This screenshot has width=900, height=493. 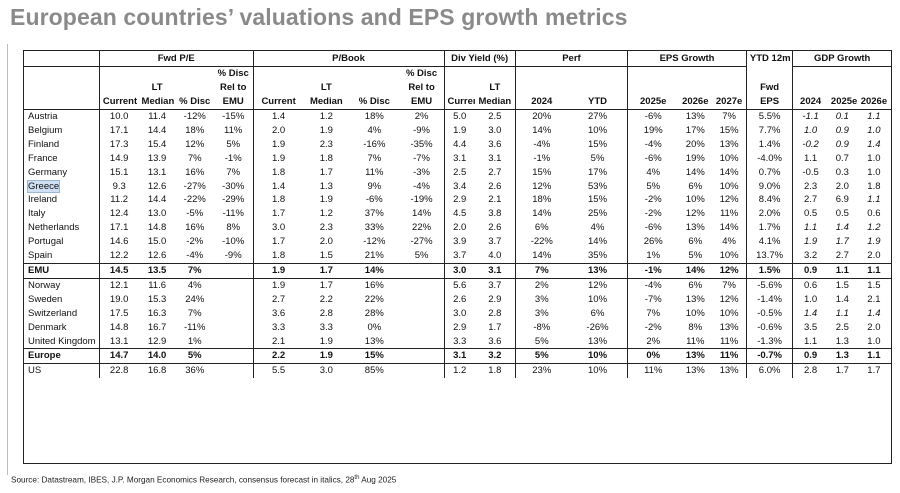 I want to click on table-cell: 4.4, so click(x=460, y=144).